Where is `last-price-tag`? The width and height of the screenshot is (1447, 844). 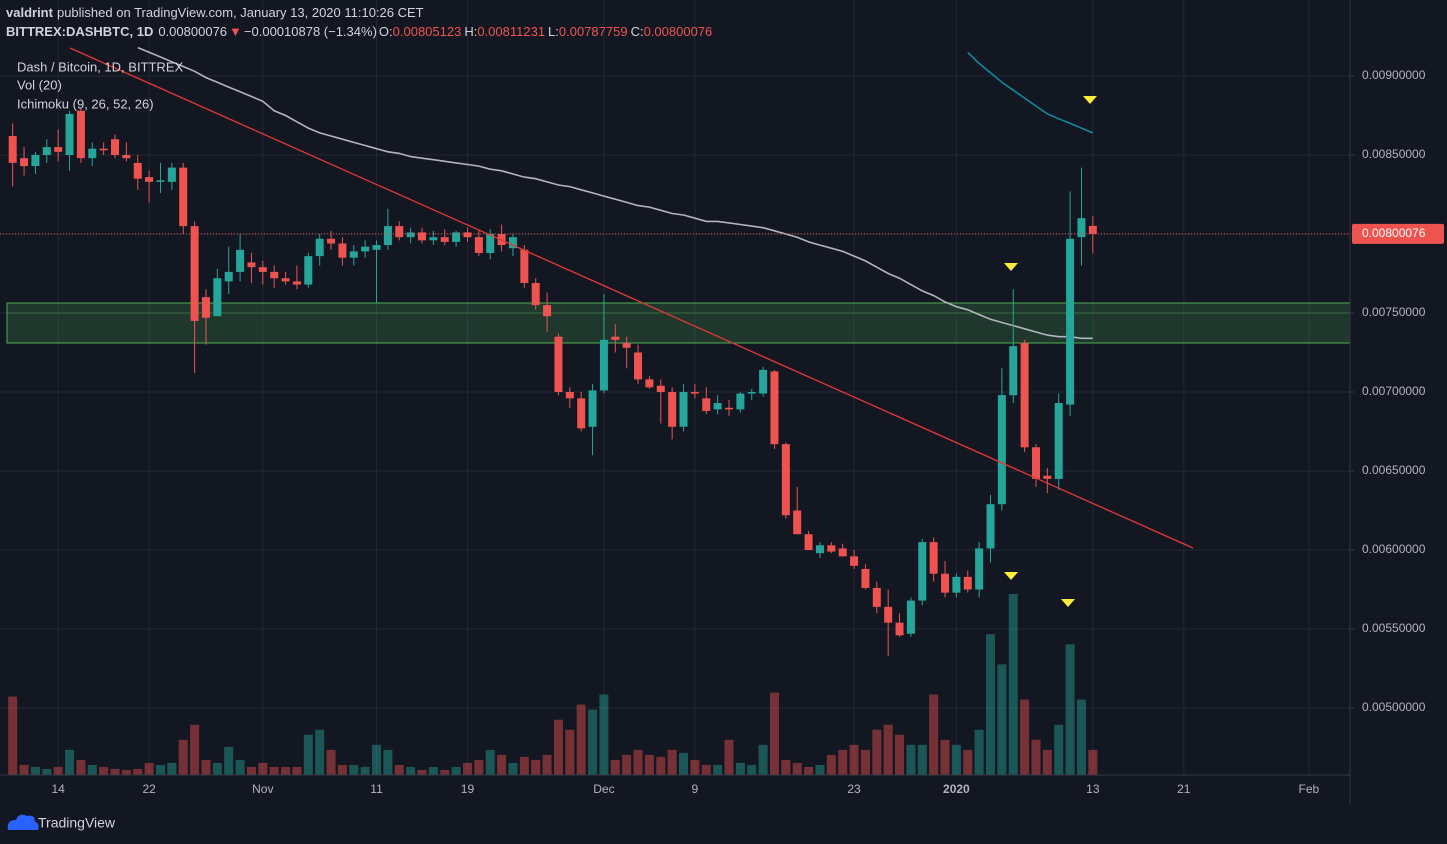
last-price-tag is located at coordinates (1398, 233).